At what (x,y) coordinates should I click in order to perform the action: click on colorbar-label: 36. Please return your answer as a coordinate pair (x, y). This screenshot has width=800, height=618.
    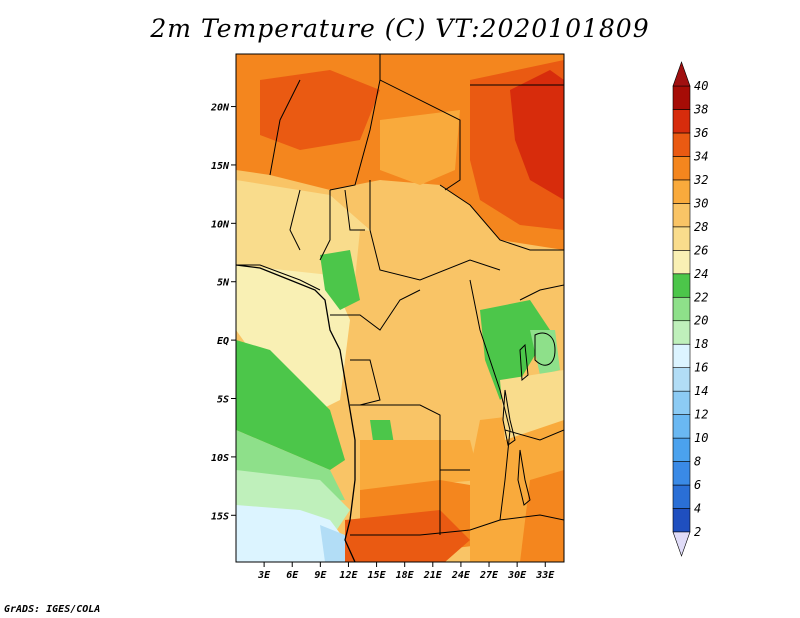
    Looking at the image, I should click on (700, 133).